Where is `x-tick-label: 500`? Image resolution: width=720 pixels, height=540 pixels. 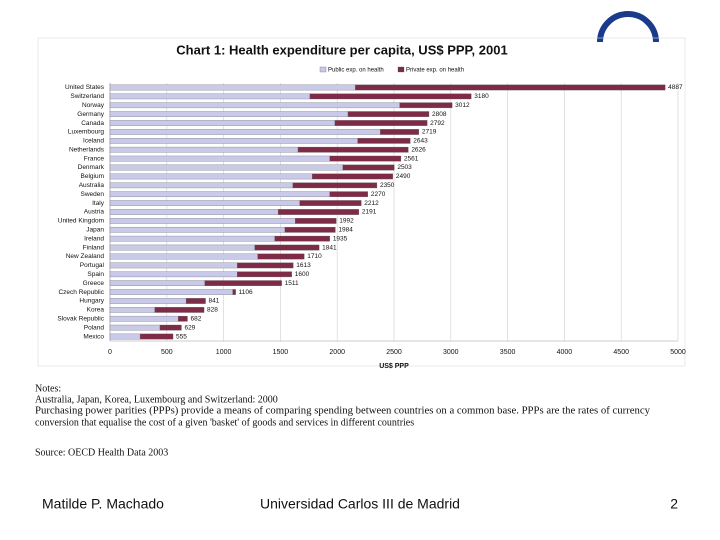 x-tick-label: 500 is located at coordinates (167, 352).